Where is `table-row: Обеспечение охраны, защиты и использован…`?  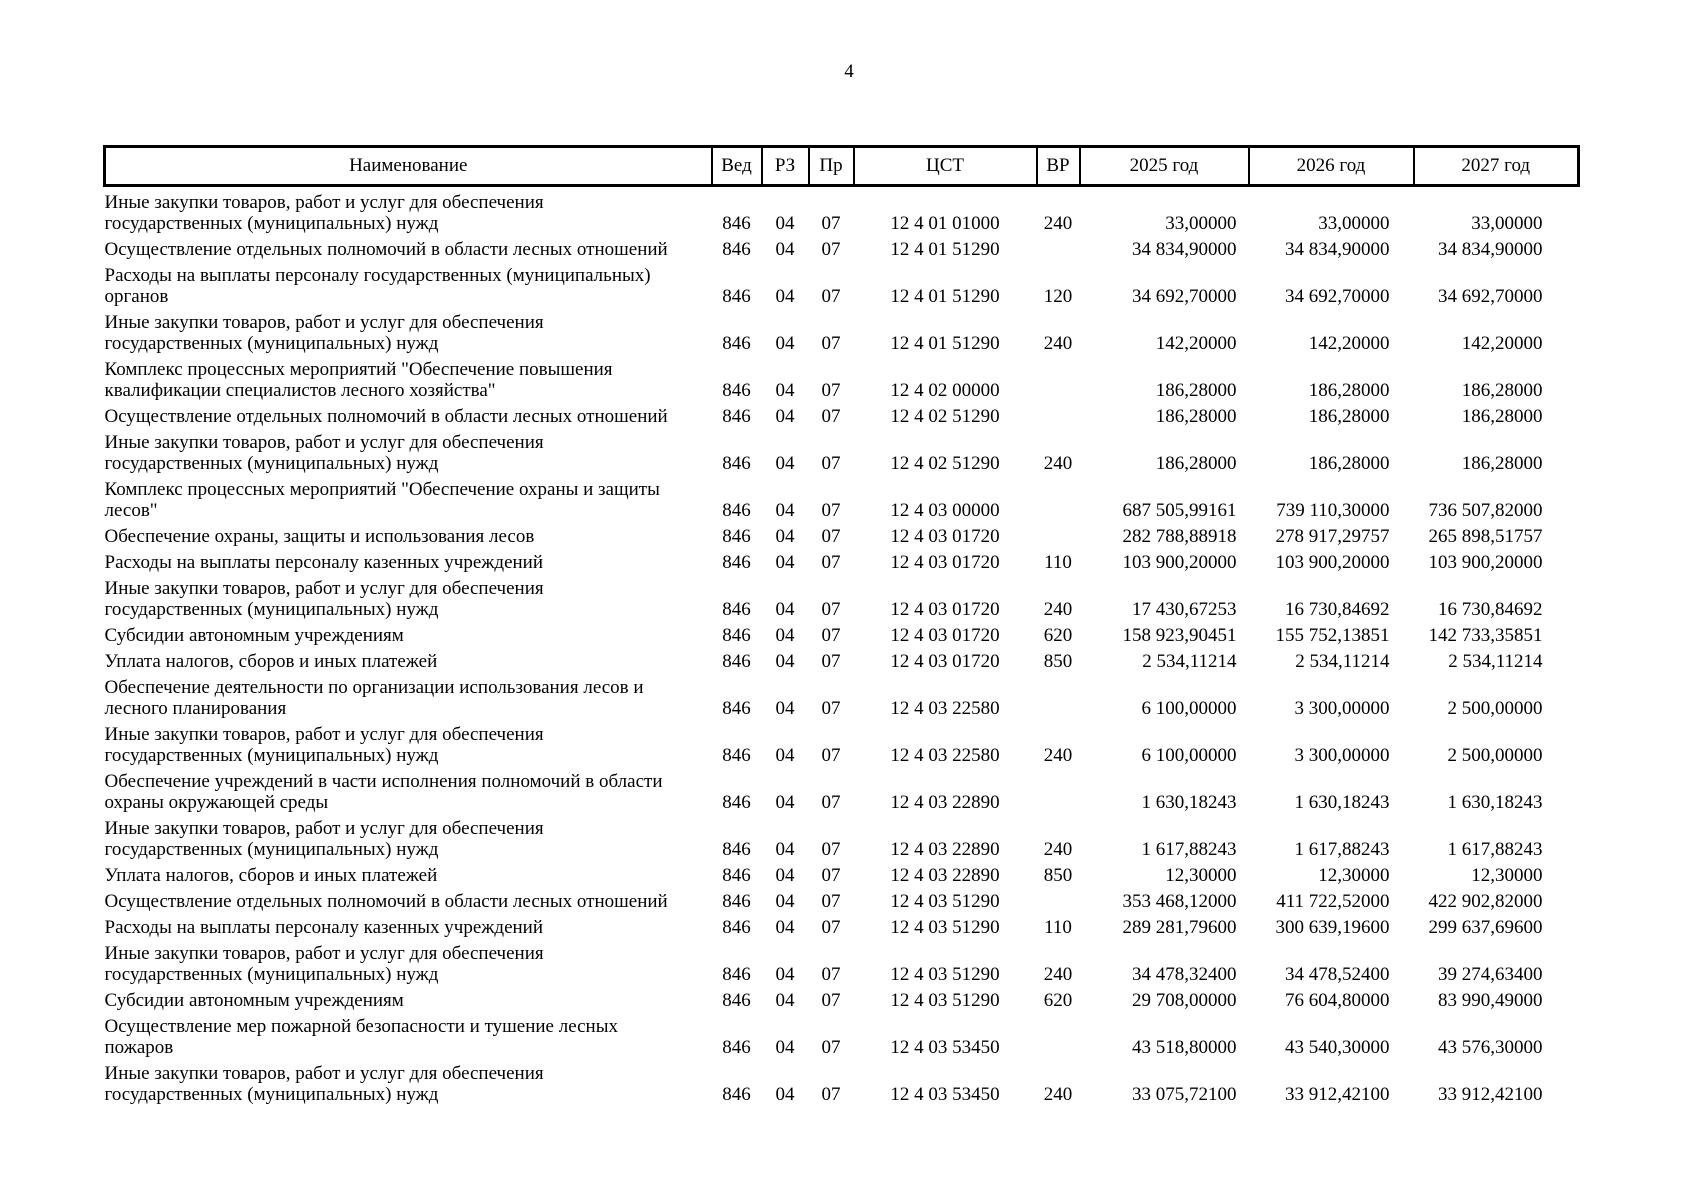
table-row: Обеспечение охраны, защиты и использован… is located at coordinates (842, 537).